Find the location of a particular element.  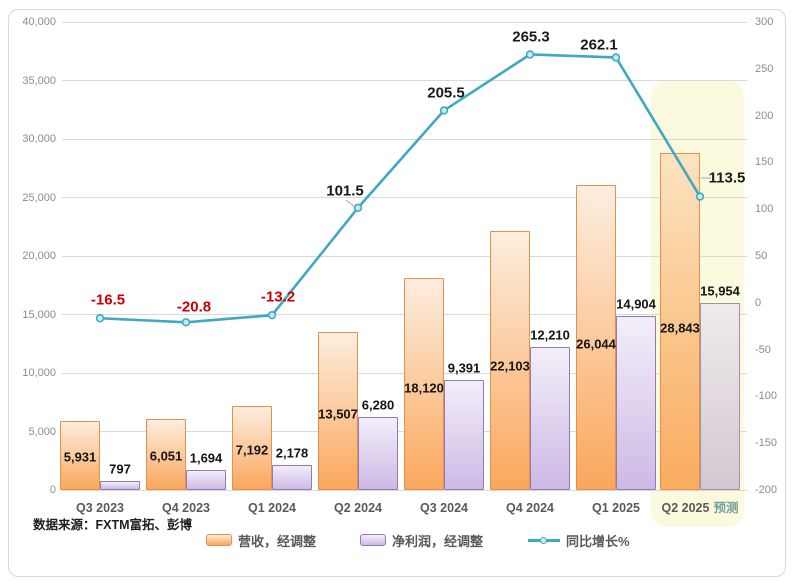

net-profit-value-label: 15,954 is located at coordinates (720, 291).